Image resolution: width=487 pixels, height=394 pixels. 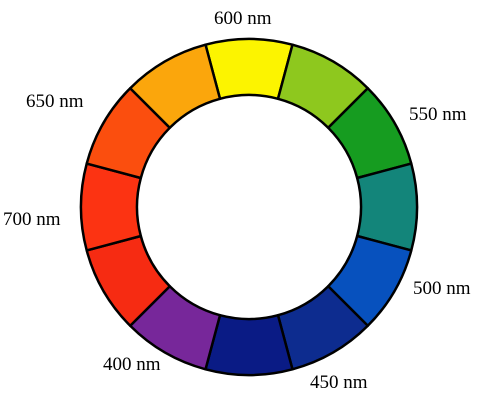 What do you see at coordinates (175, 86) in the screenshot?
I see `wheel-segment-orange` at bounding box center [175, 86].